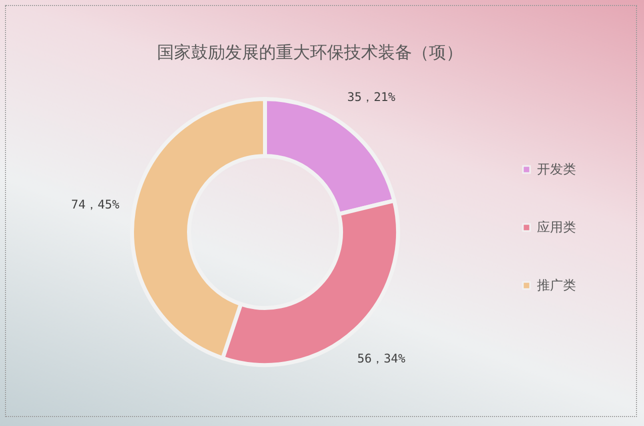 The height and width of the screenshot is (426, 644). I want to click on legend-label: 开发类, so click(556, 170).